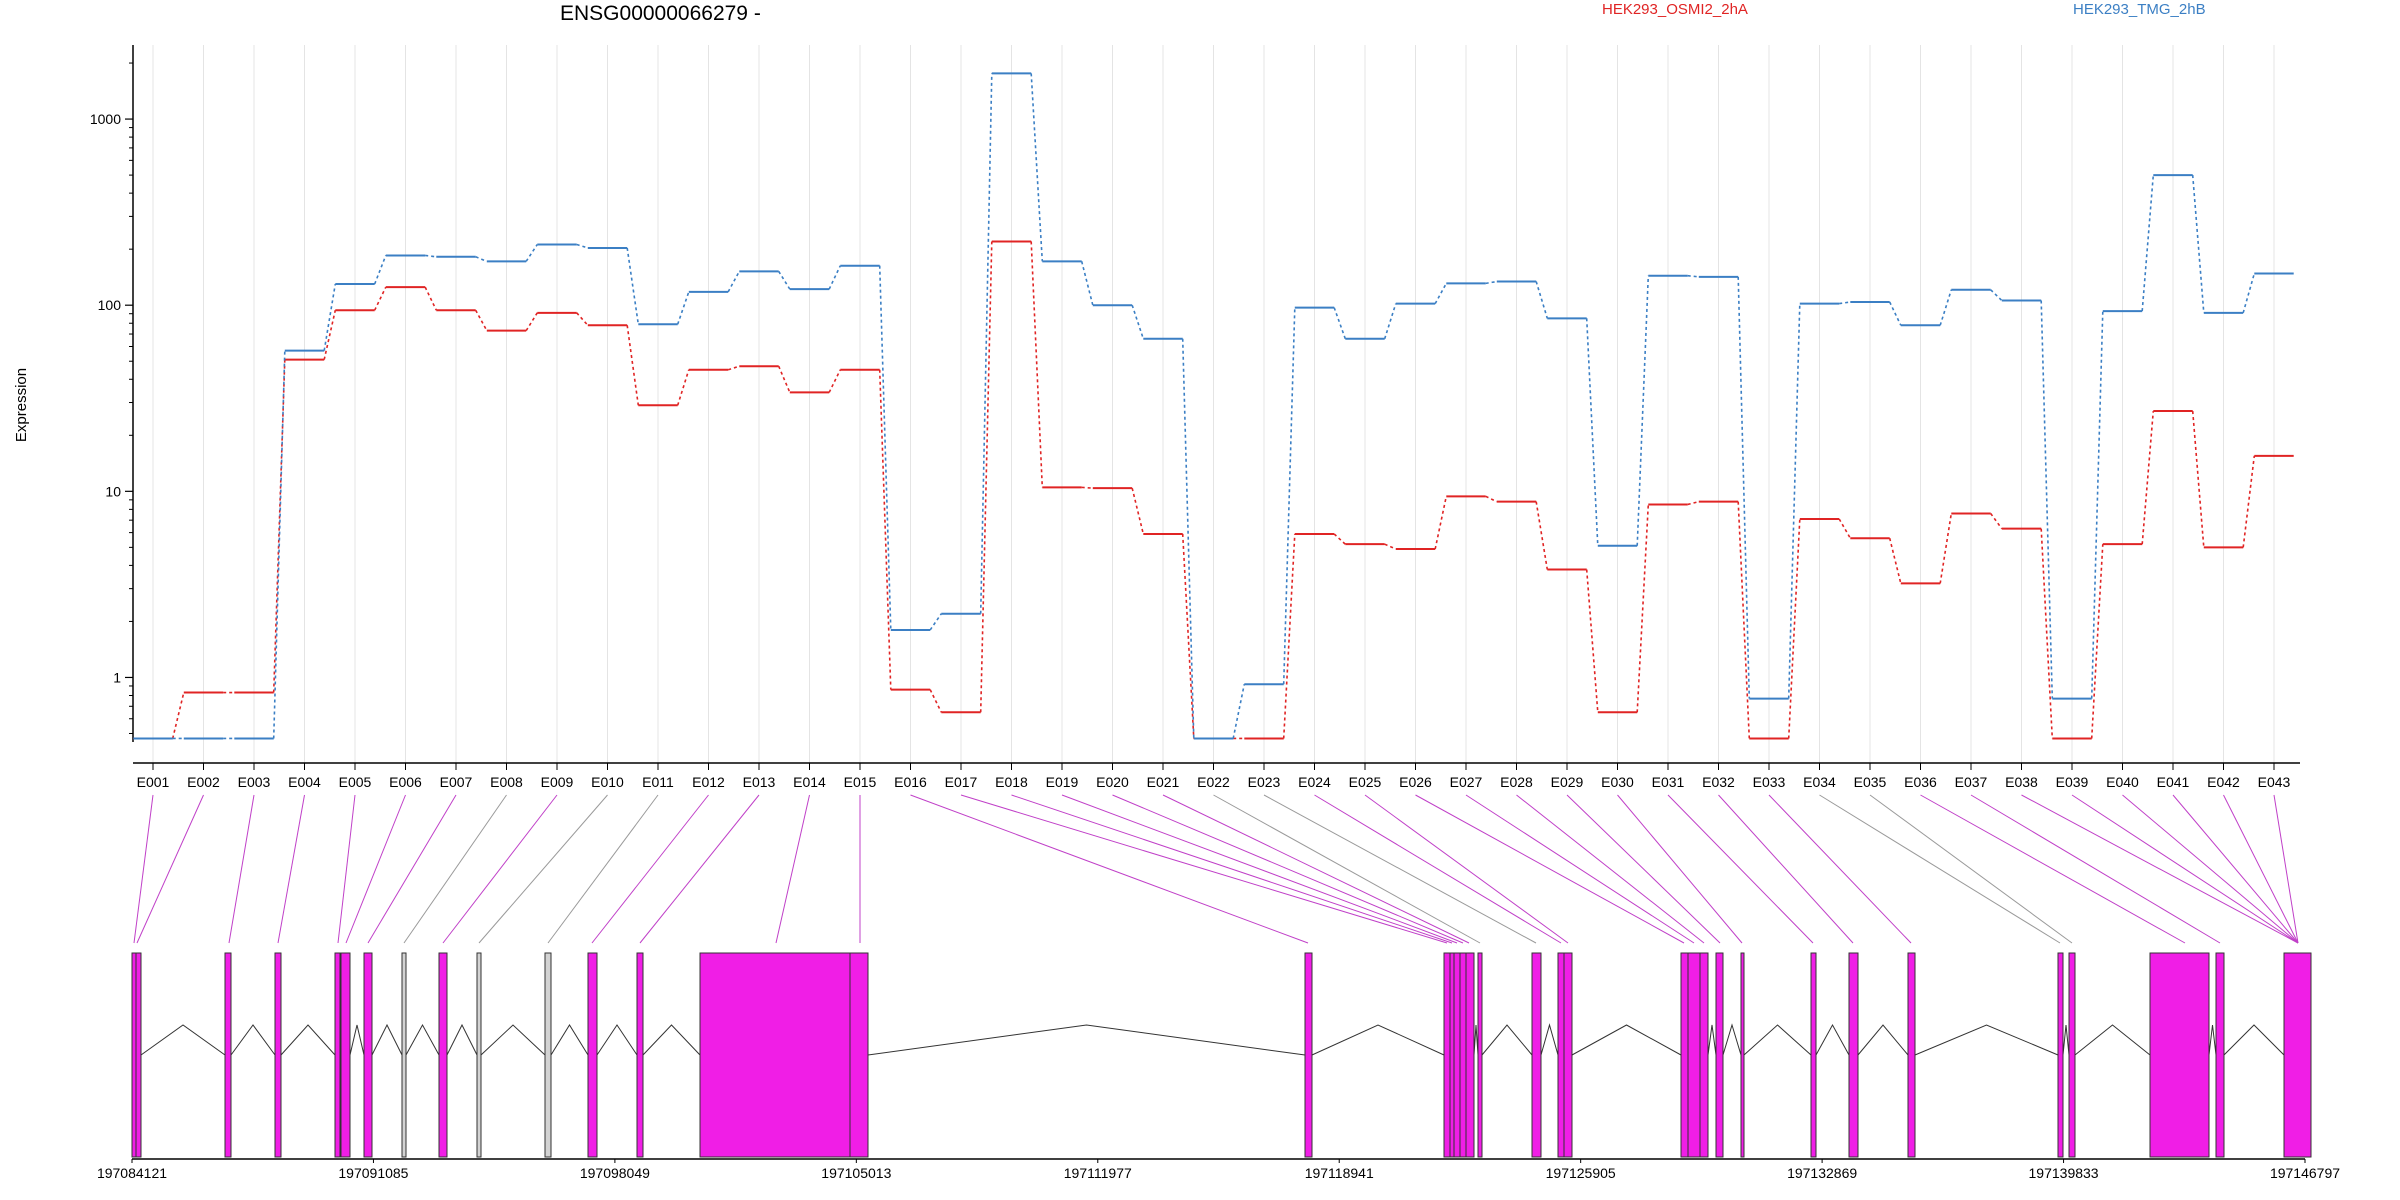 The image size is (2400, 1200). What do you see at coordinates (961, 782) in the screenshot?
I see `exon-label-e017: E017` at bounding box center [961, 782].